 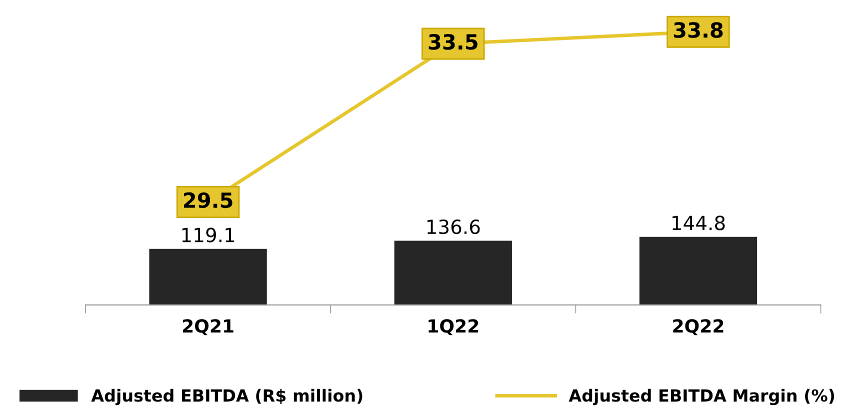 What do you see at coordinates (226, 397) in the screenshot?
I see `legend-label: Adjusted EBITDA (R$ million)` at bounding box center [226, 397].